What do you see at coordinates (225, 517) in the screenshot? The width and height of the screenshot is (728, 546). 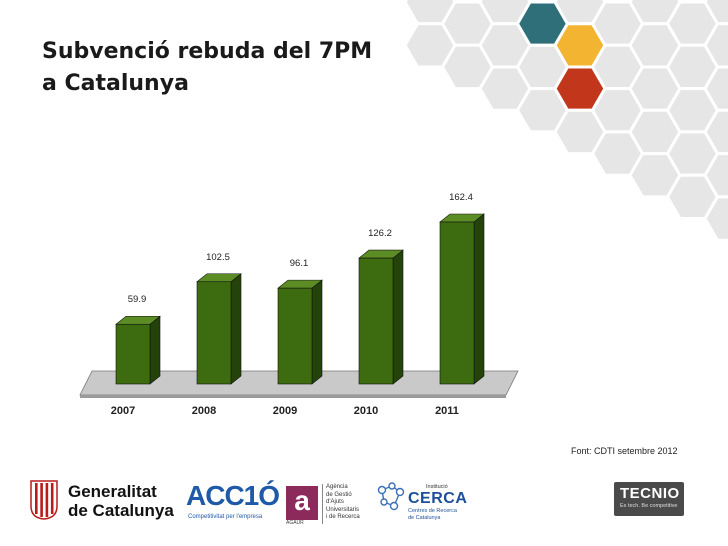 I see `acc10-tagline: Competitivitat per l'empresa` at bounding box center [225, 517].